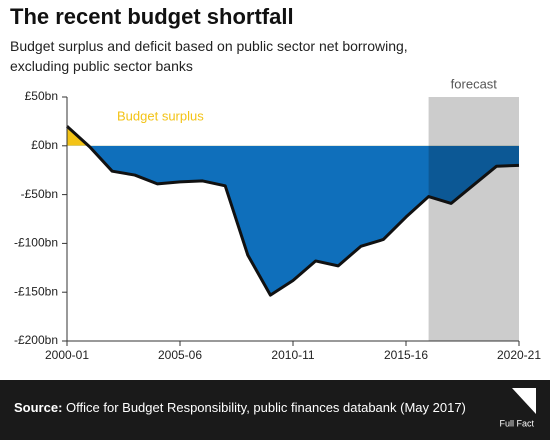 Image resolution: width=550 pixels, height=440 pixels. Describe the element at coordinates (36, 291) in the screenshot. I see `y-tick-label: -£150bn` at that location.